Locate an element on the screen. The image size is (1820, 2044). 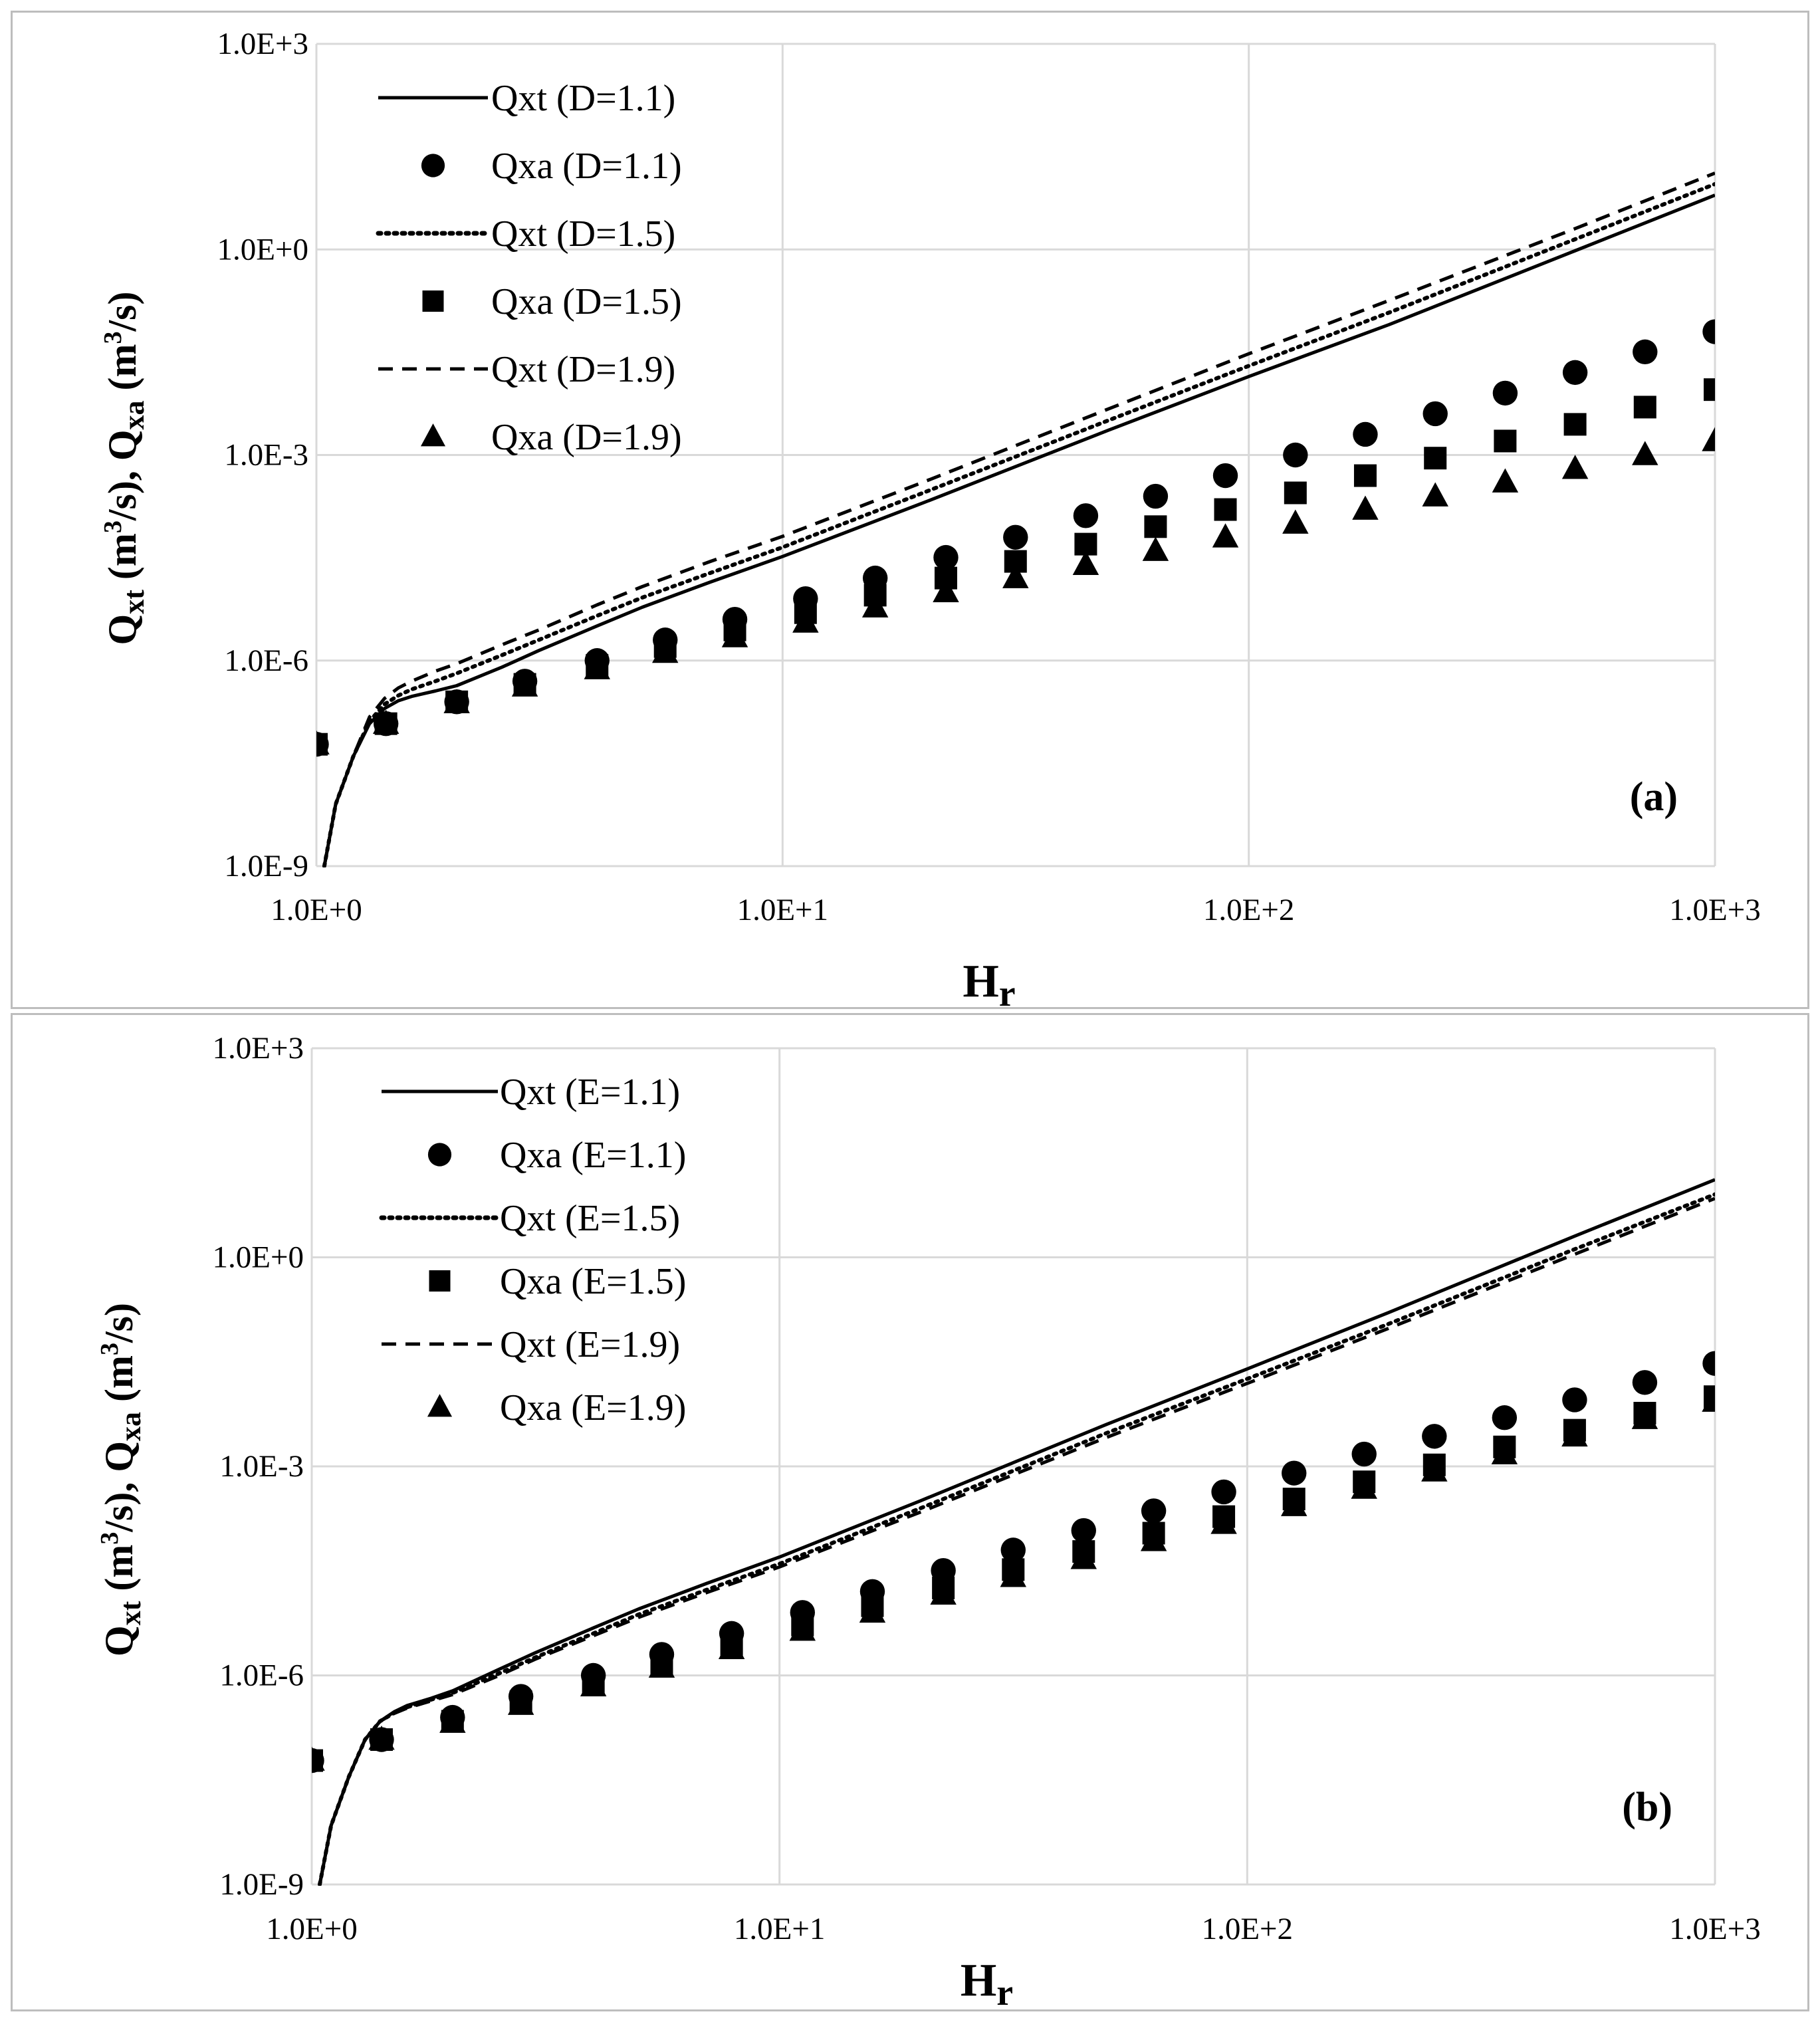
legend-swatch-triangle is located at coordinates (433, 435).